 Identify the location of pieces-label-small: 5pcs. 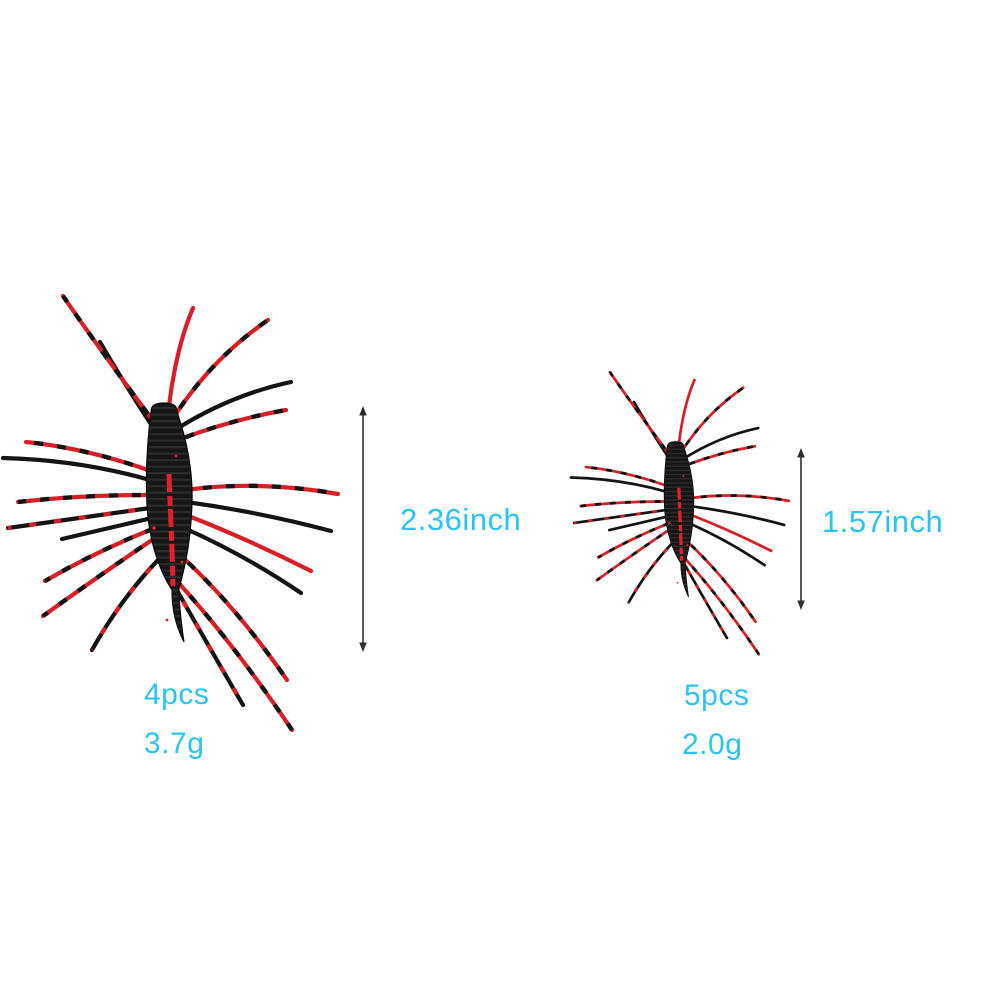
(717, 695).